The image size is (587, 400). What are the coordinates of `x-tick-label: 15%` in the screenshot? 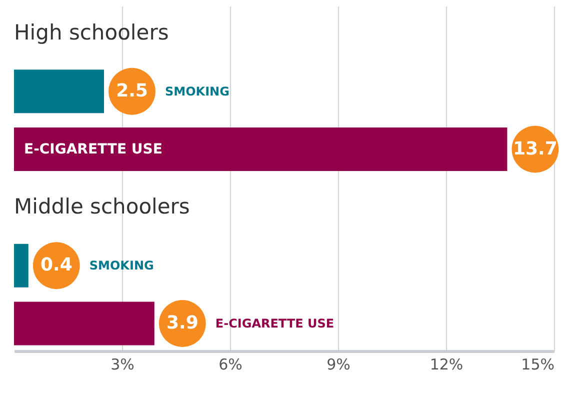 It's located at (537, 365).